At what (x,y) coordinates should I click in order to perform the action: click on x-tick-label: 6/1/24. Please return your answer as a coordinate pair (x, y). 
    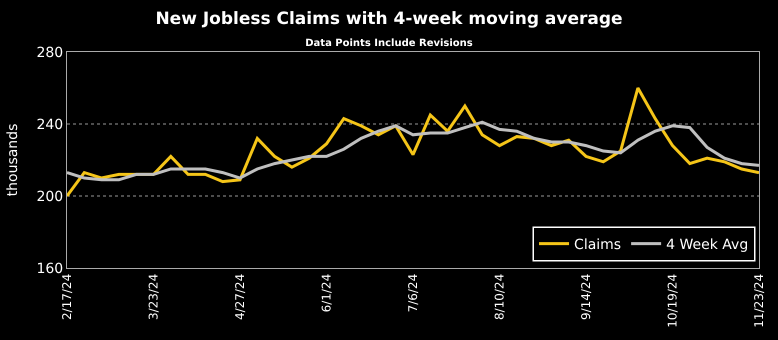
    Looking at the image, I should click on (326, 293).